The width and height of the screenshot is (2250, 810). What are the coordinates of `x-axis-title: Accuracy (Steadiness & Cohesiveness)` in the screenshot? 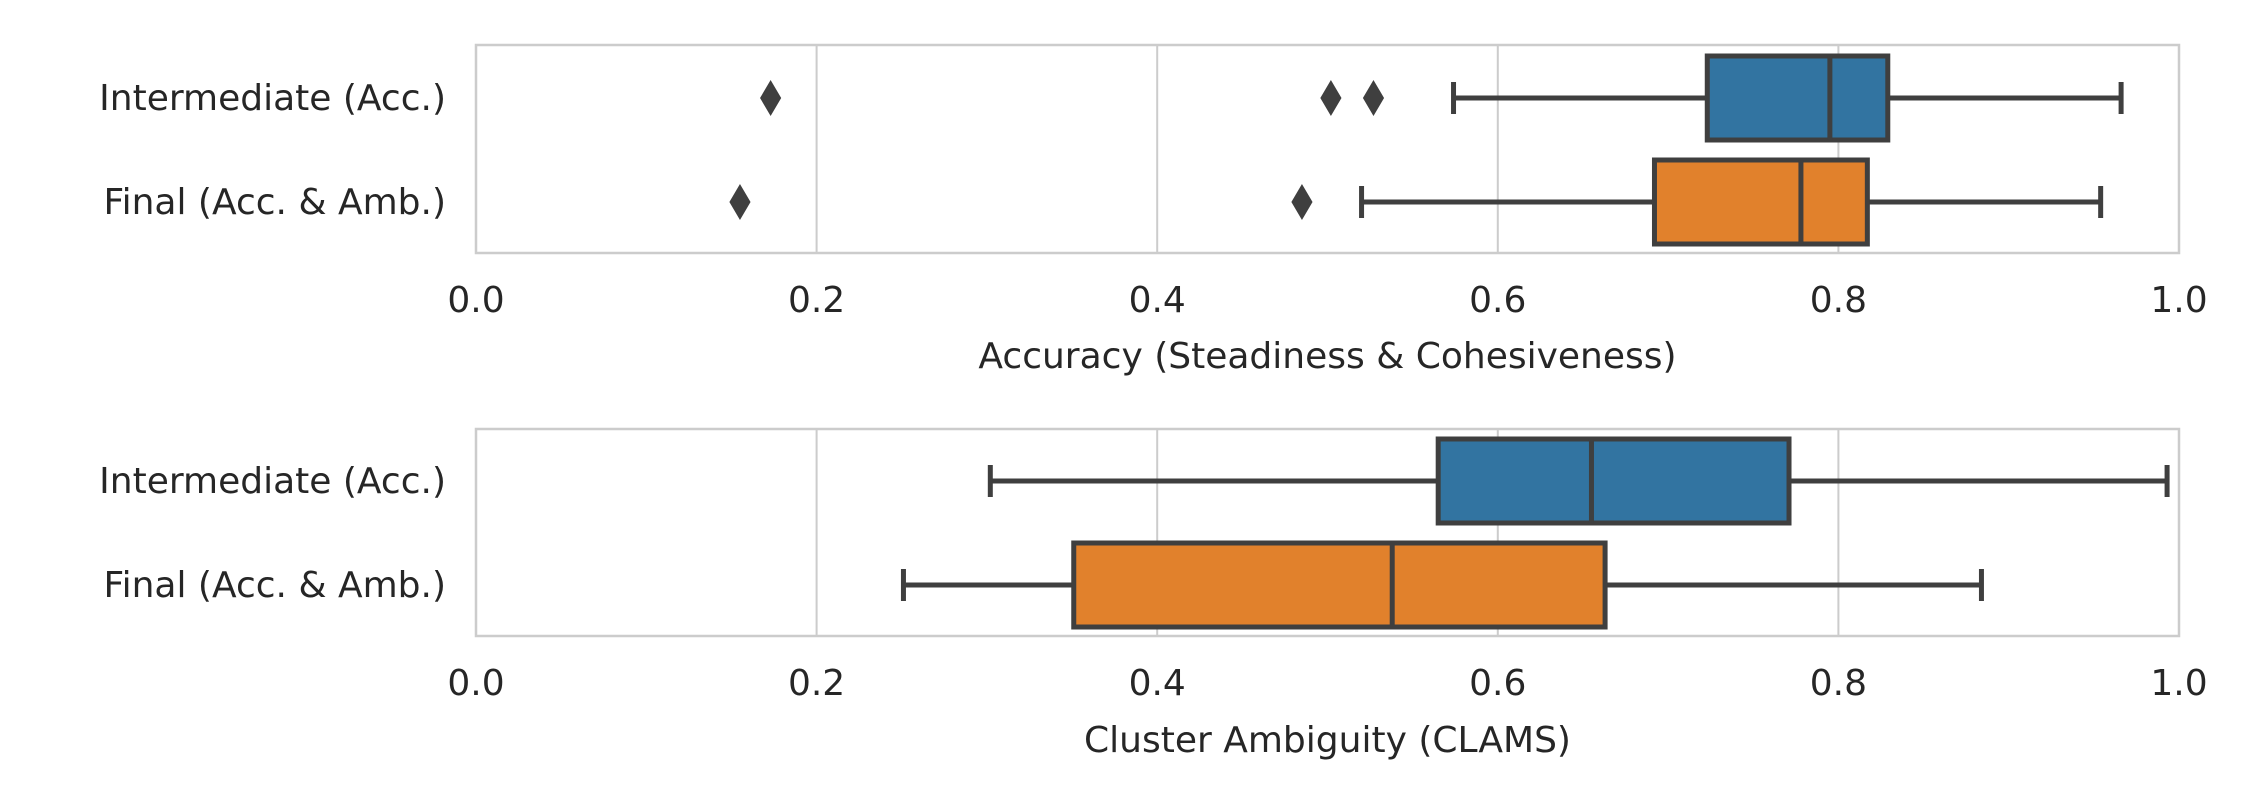 It's located at (1327, 356).